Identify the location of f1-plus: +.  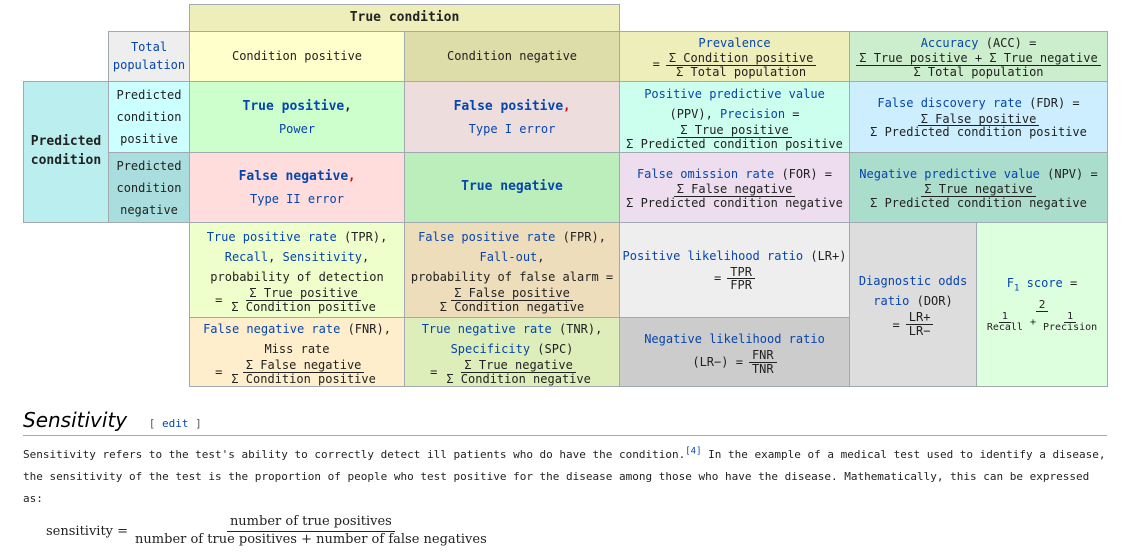
(1032, 322).